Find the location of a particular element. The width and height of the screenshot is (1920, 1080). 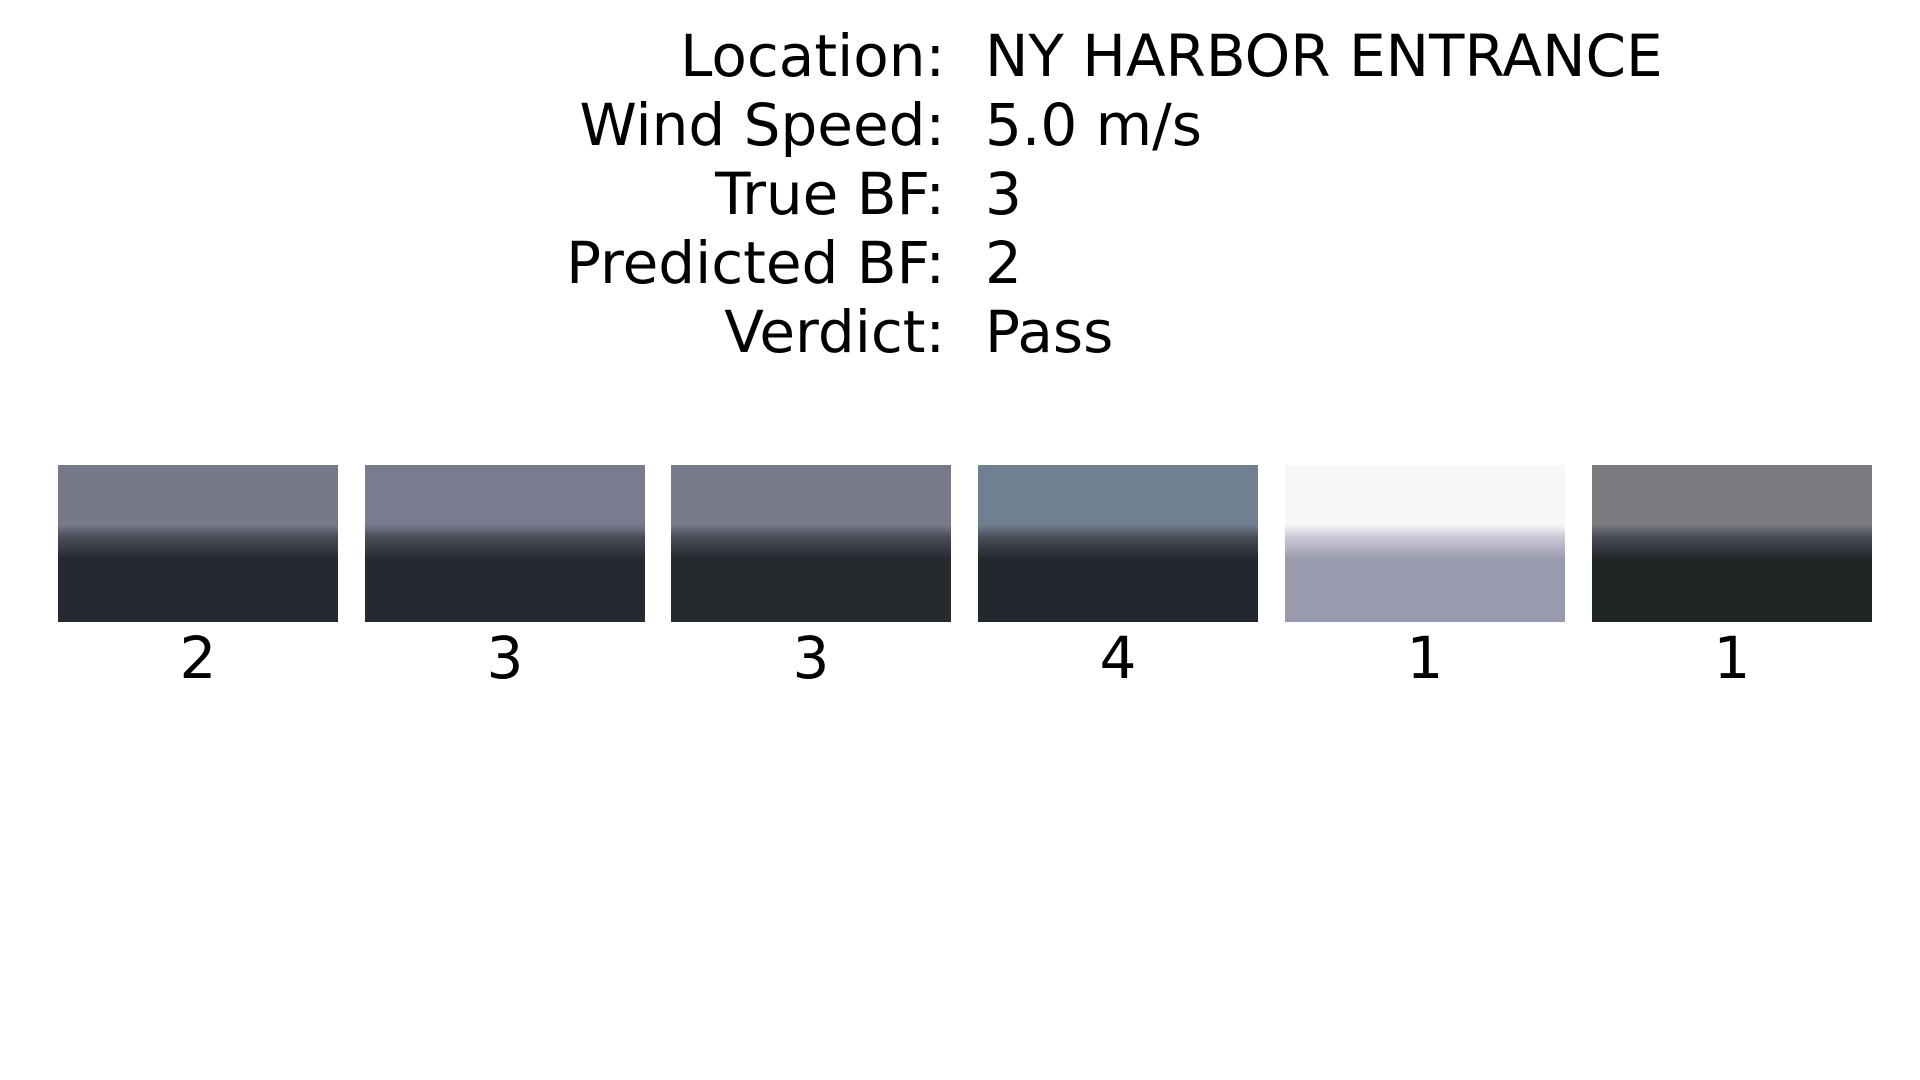

thumbnail-5: 1 is located at coordinates (1425, 579).